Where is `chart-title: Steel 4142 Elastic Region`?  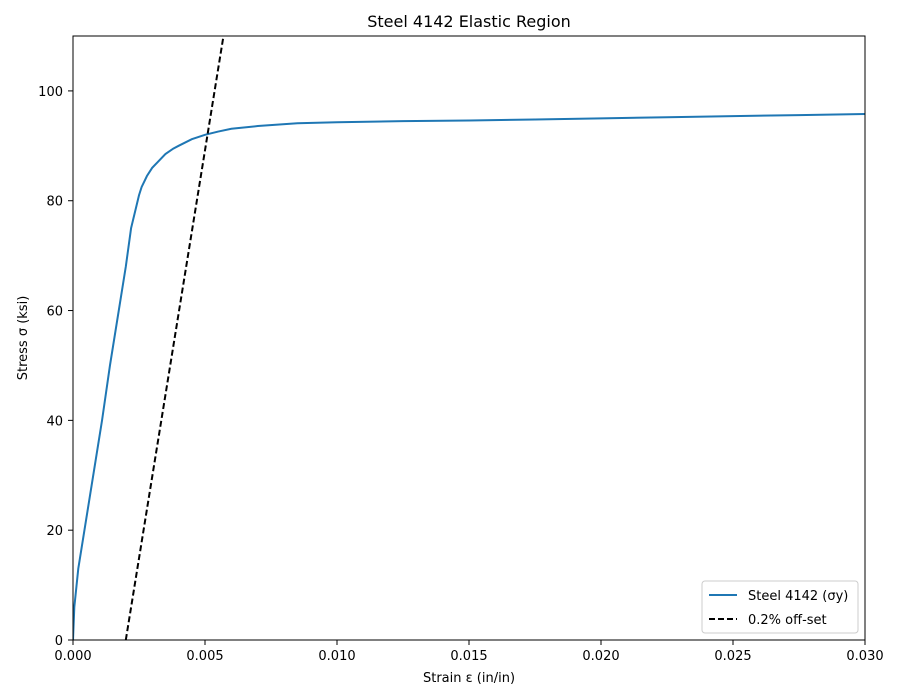 chart-title: Steel 4142 Elastic Region is located at coordinates (469, 21).